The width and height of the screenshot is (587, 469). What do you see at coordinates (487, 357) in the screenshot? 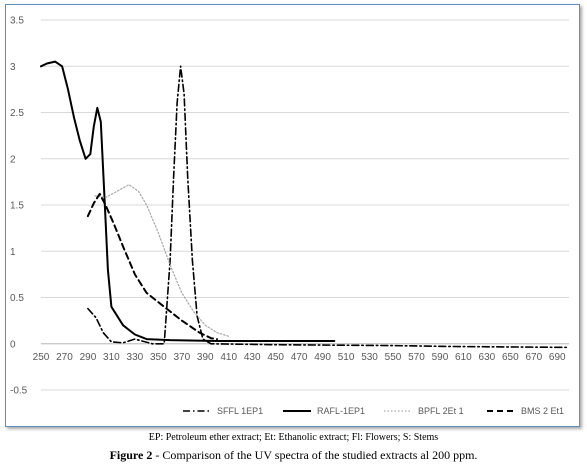
I see `x-tick-label: 630` at bounding box center [487, 357].